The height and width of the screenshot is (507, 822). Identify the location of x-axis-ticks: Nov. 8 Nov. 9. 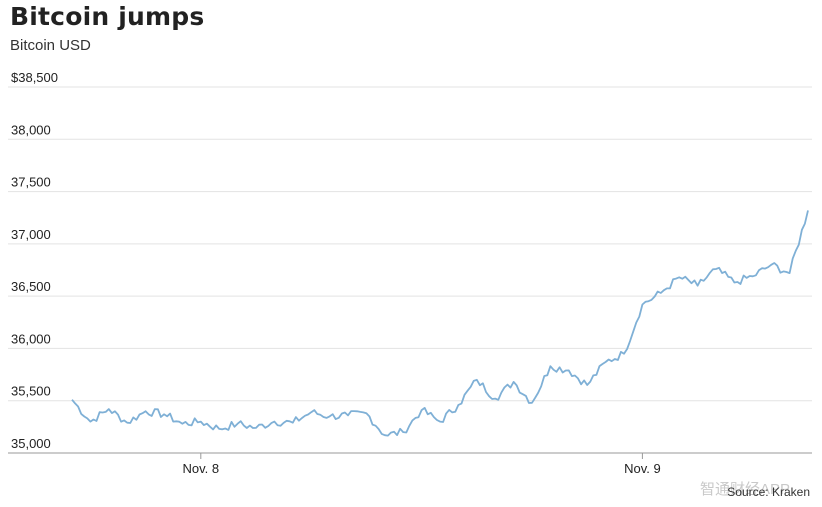
(421, 464).